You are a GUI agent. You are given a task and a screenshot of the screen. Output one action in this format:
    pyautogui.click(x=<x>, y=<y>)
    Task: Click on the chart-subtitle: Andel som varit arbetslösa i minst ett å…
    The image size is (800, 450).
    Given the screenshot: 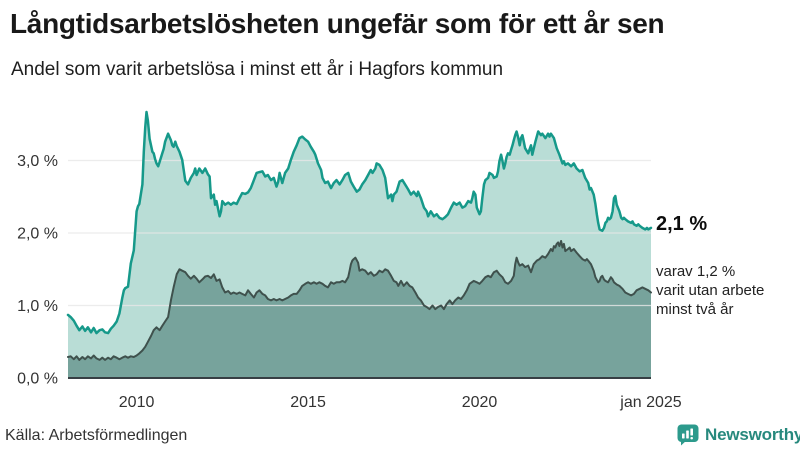 What is the action you would take?
    pyautogui.click(x=257, y=69)
    